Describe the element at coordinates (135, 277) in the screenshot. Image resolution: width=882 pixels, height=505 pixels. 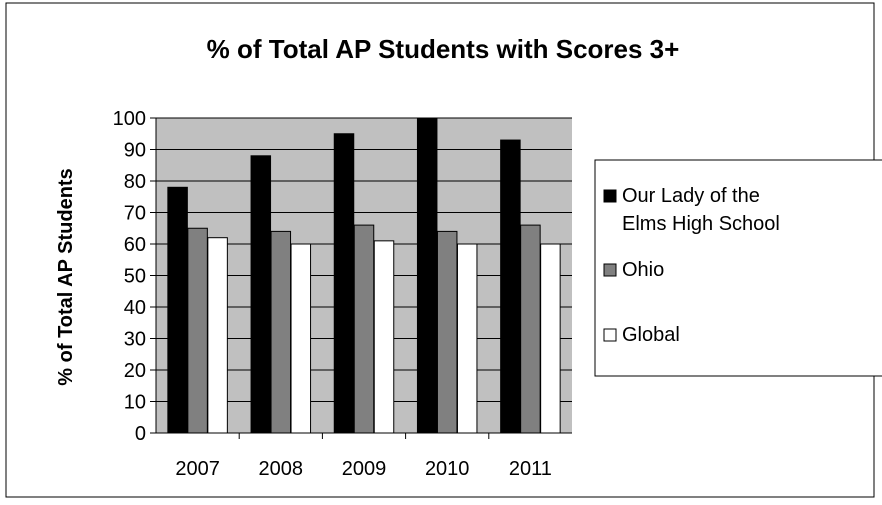
I see `y-tick-label: 50` at that location.